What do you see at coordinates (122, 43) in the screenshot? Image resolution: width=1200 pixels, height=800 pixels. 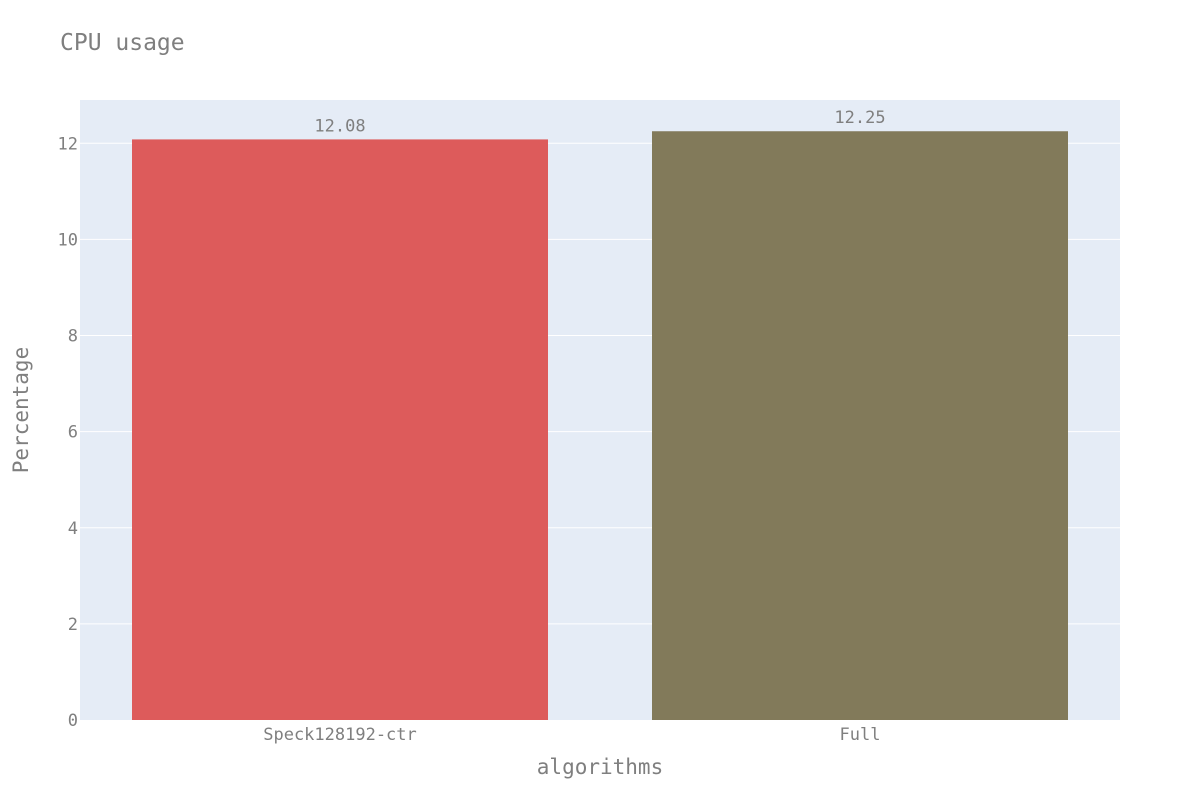 I see `chart-title: CPU usage` at bounding box center [122, 43].